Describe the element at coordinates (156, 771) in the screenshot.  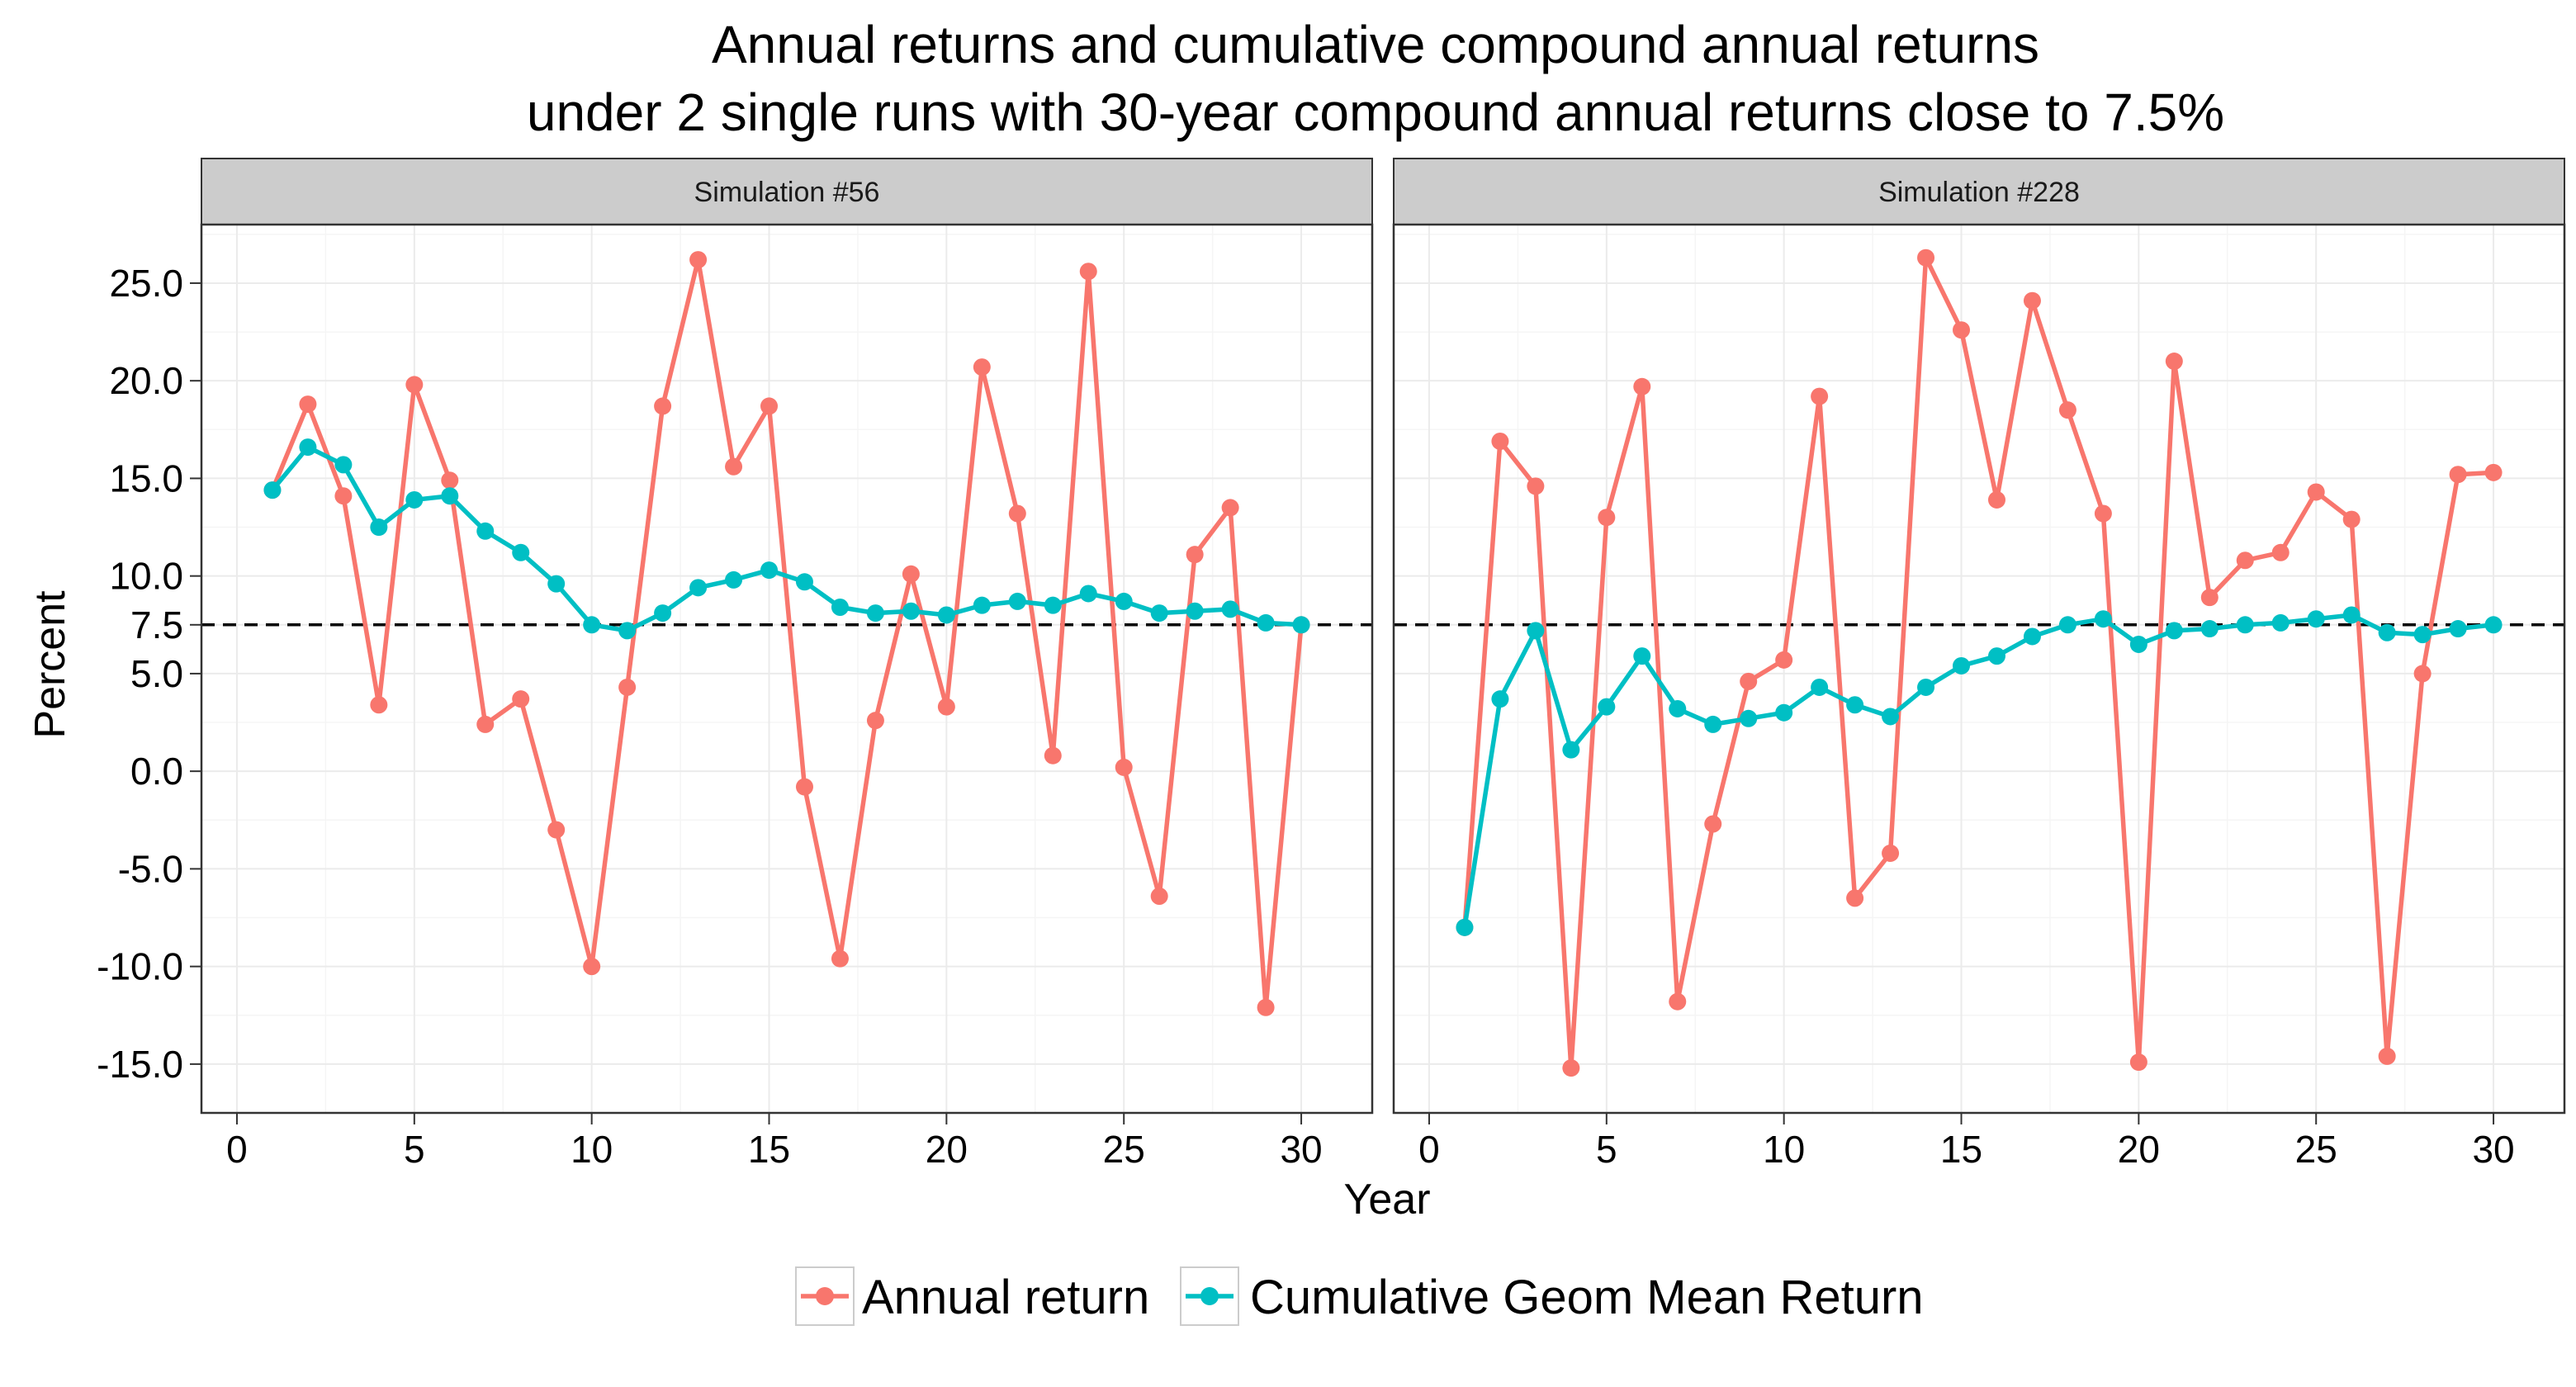
I see `y-tick-label: 0.0` at that location.